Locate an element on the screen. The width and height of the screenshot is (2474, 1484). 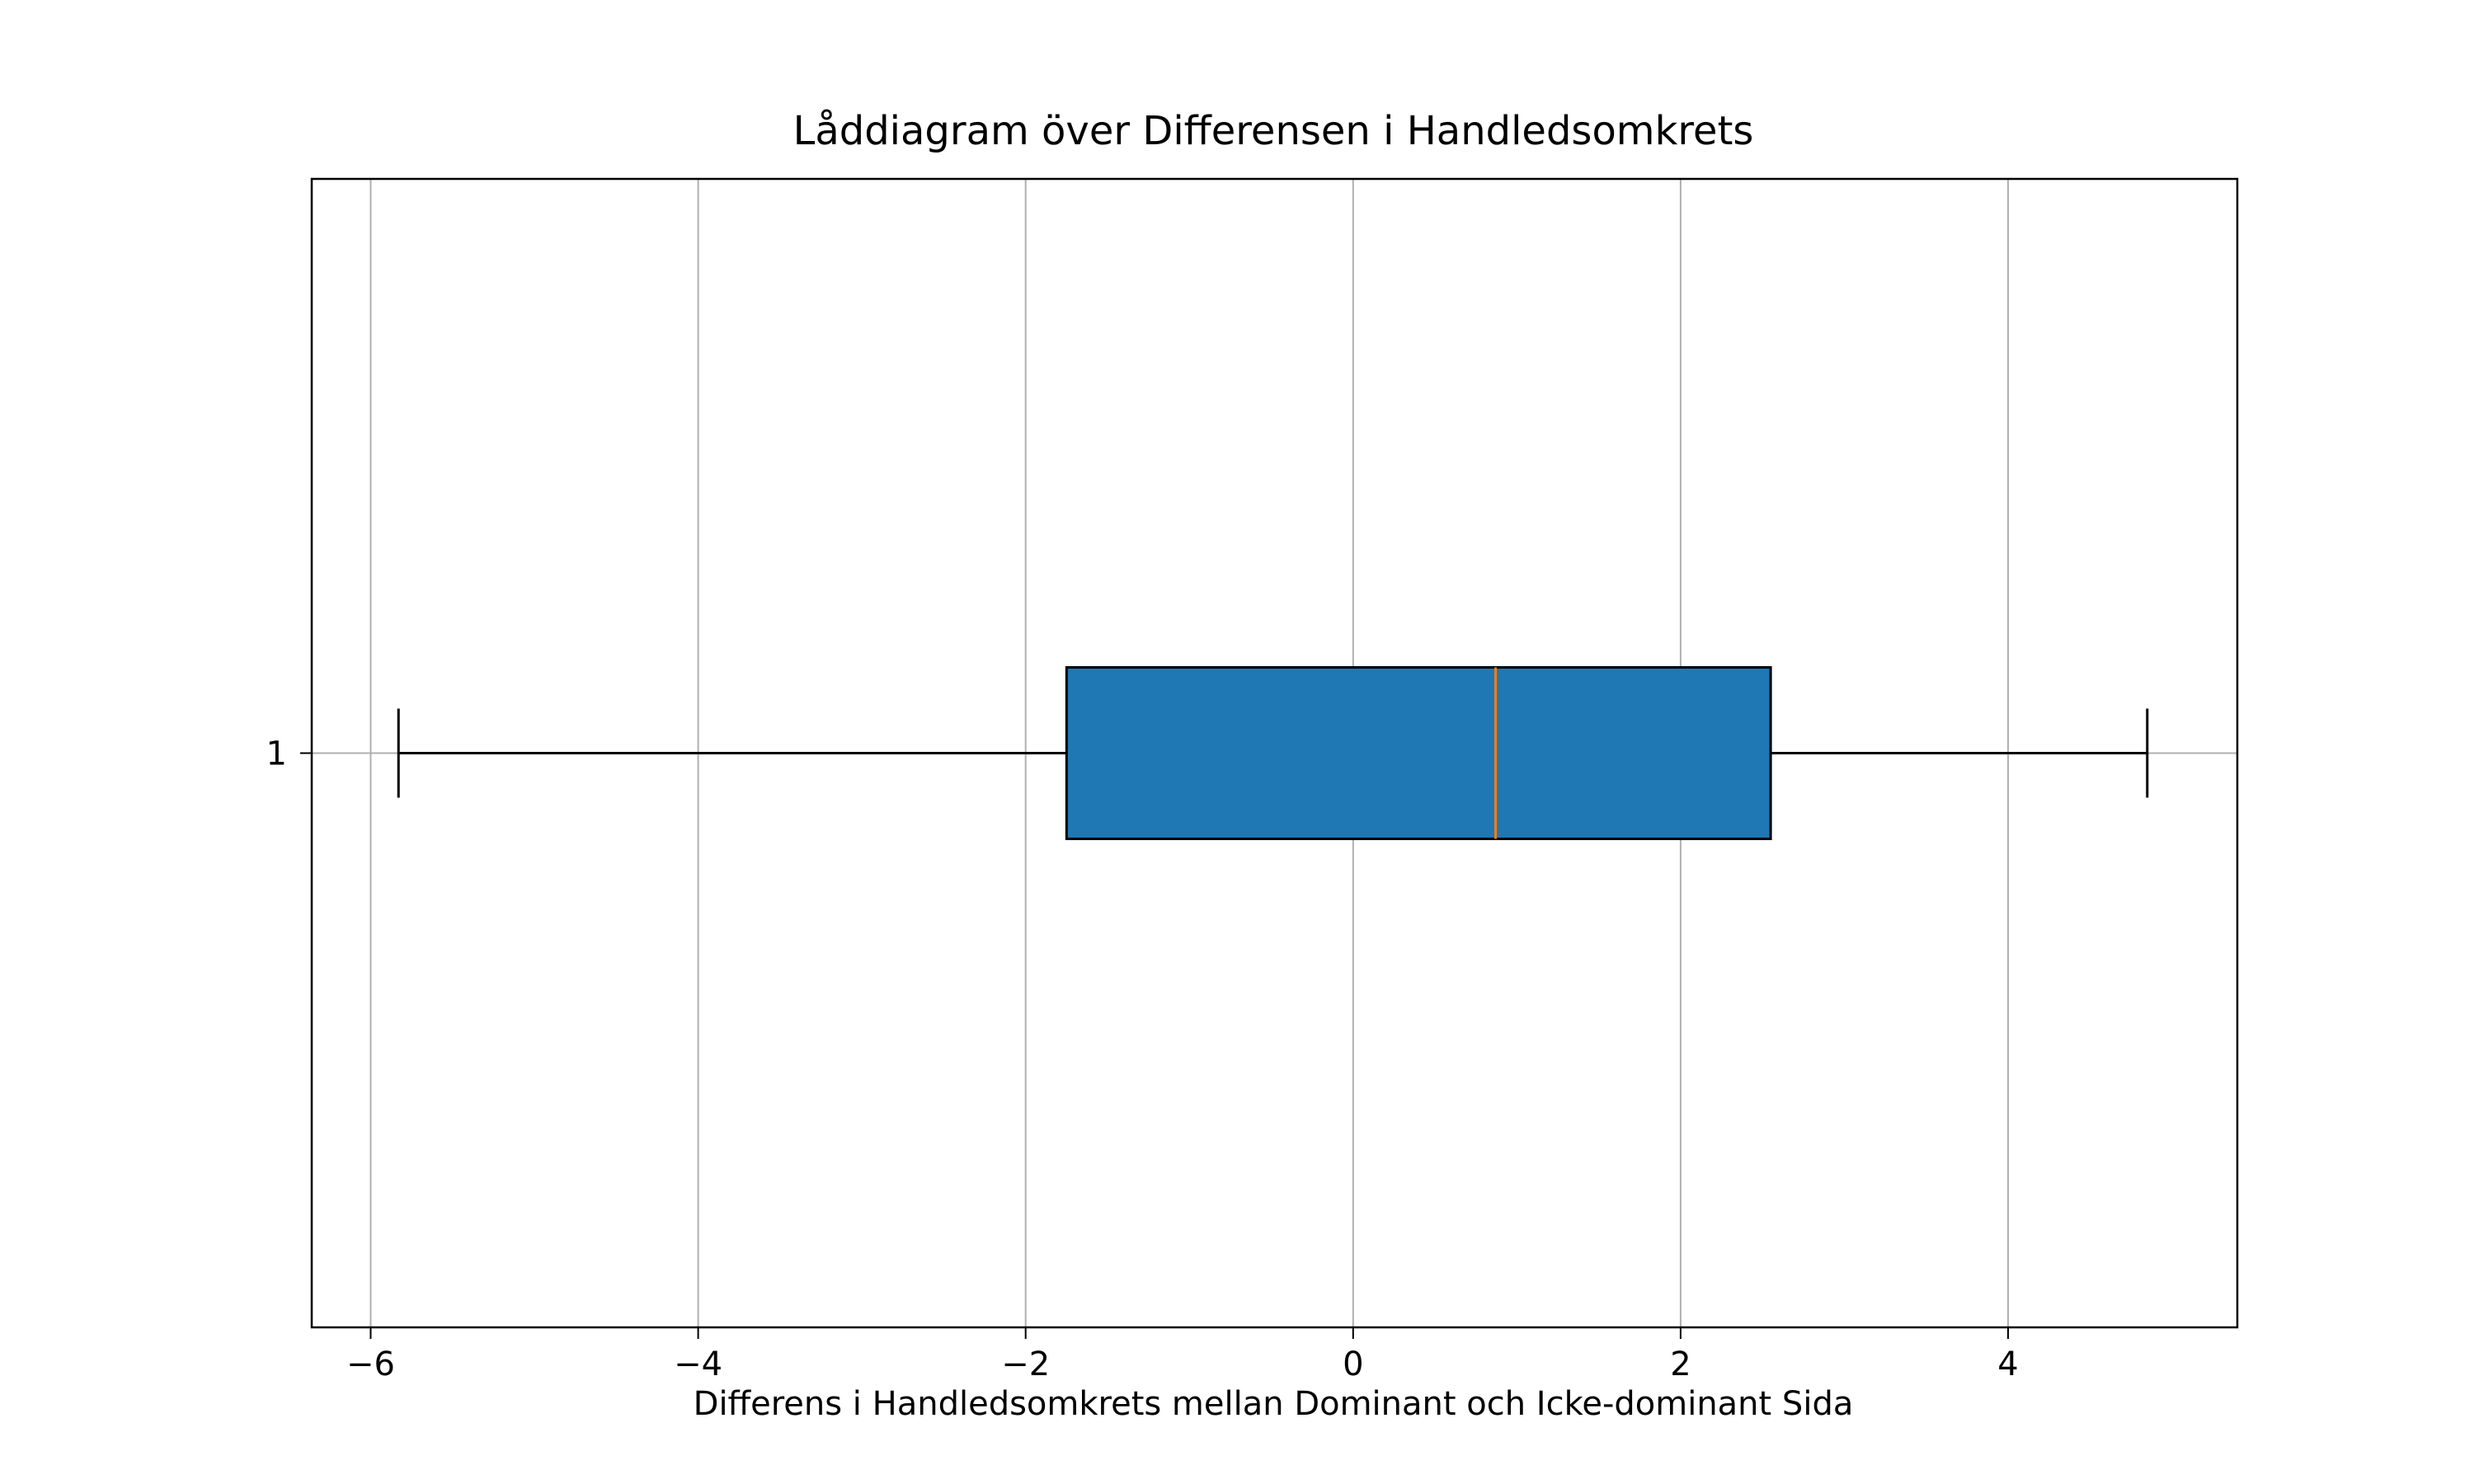
x-tick-label: −2 is located at coordinates (1025, 1364).